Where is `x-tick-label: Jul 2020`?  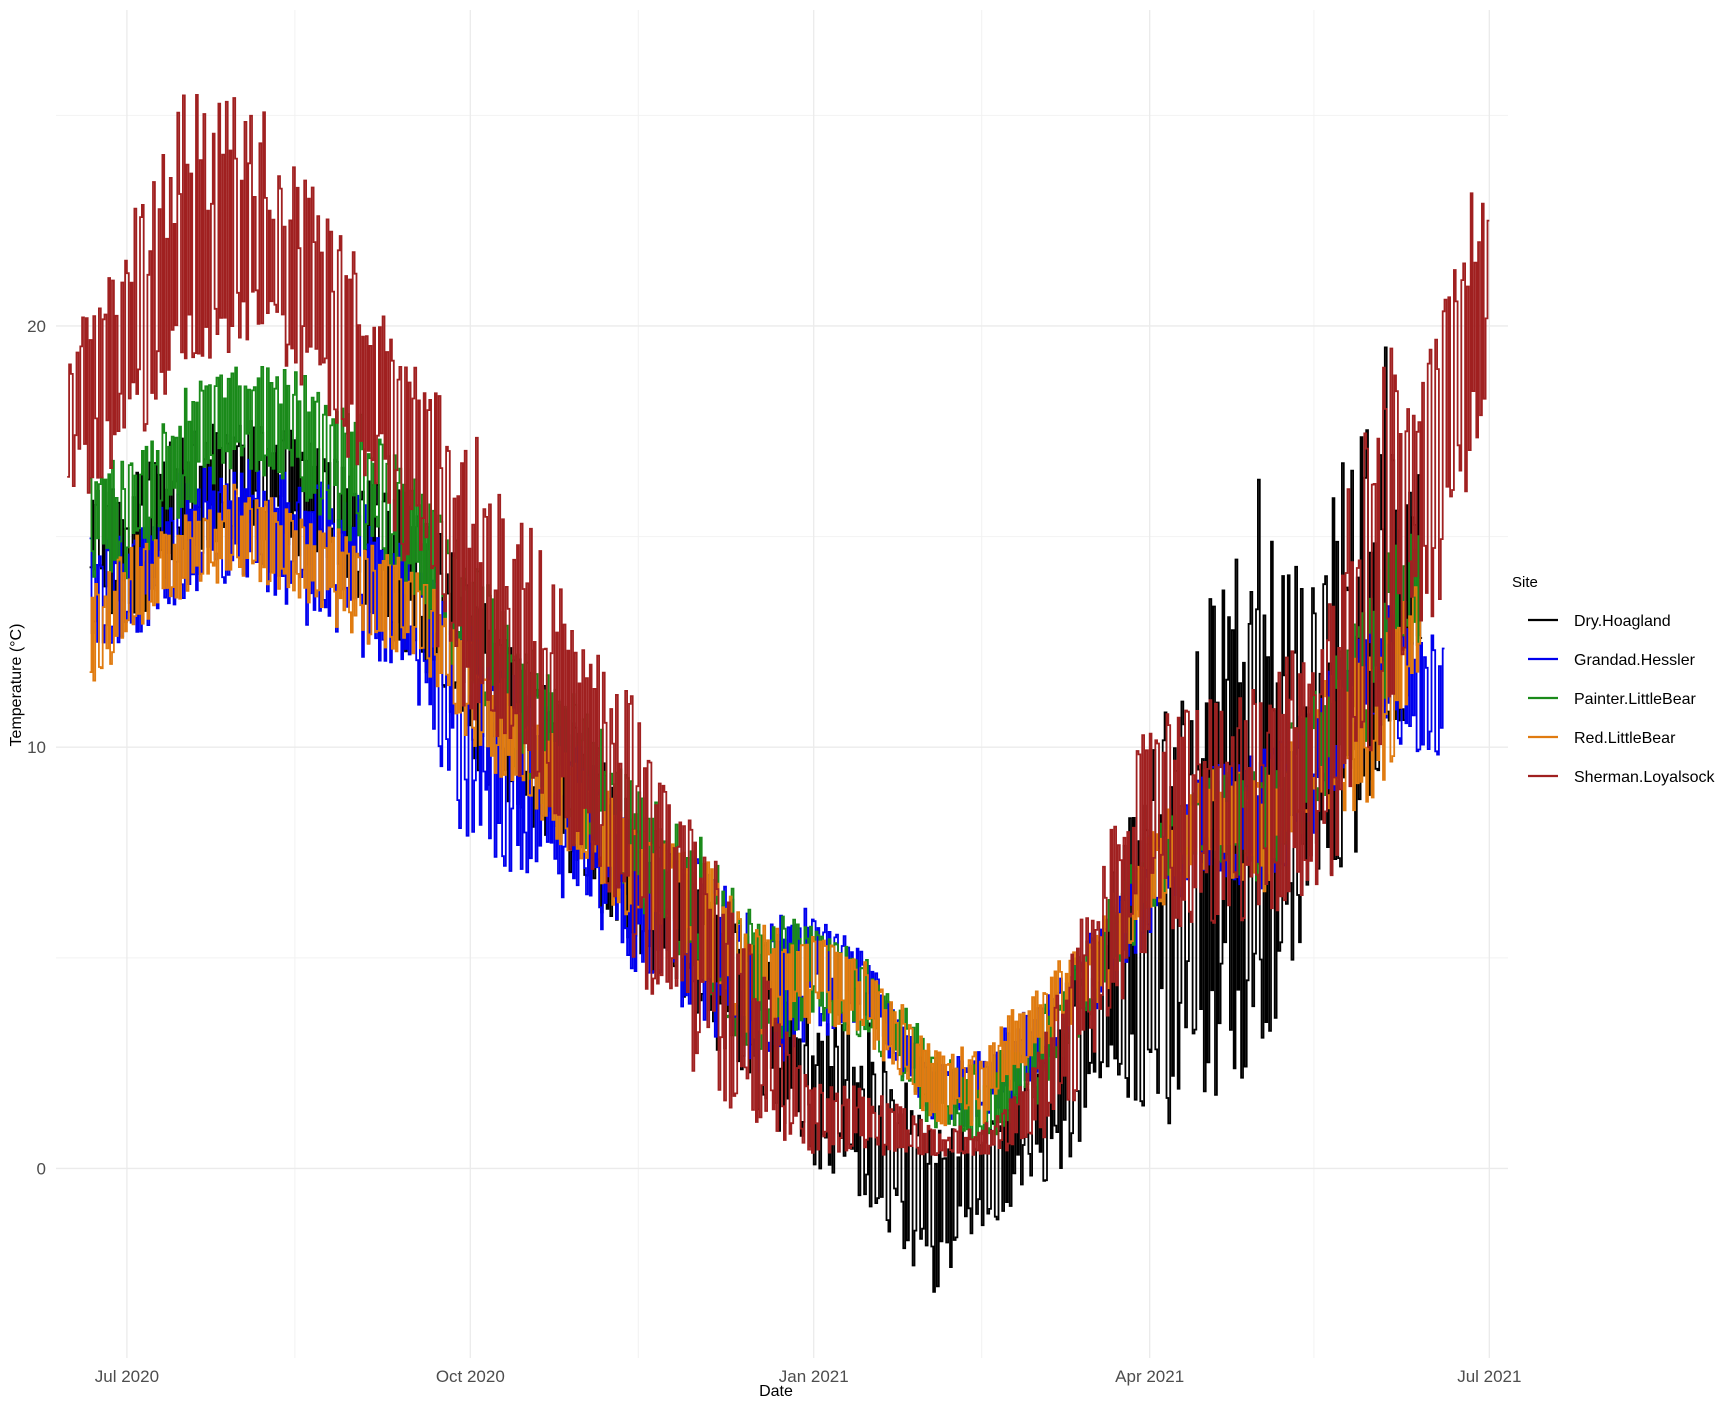 x-tick-label: Jul 2020 is located at coordinates (127, 1376).